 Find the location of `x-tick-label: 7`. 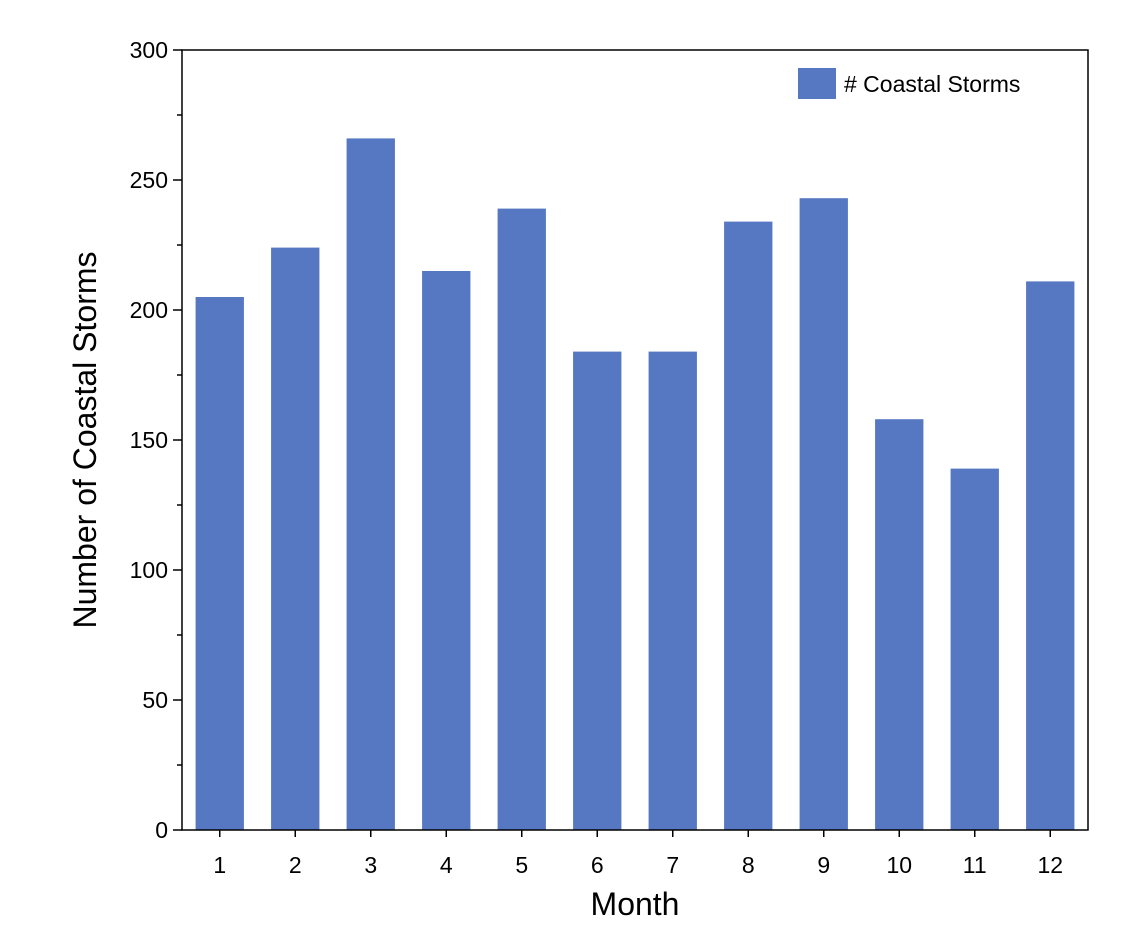

x-tick-label: 7 is located at coordinates (672, 865).